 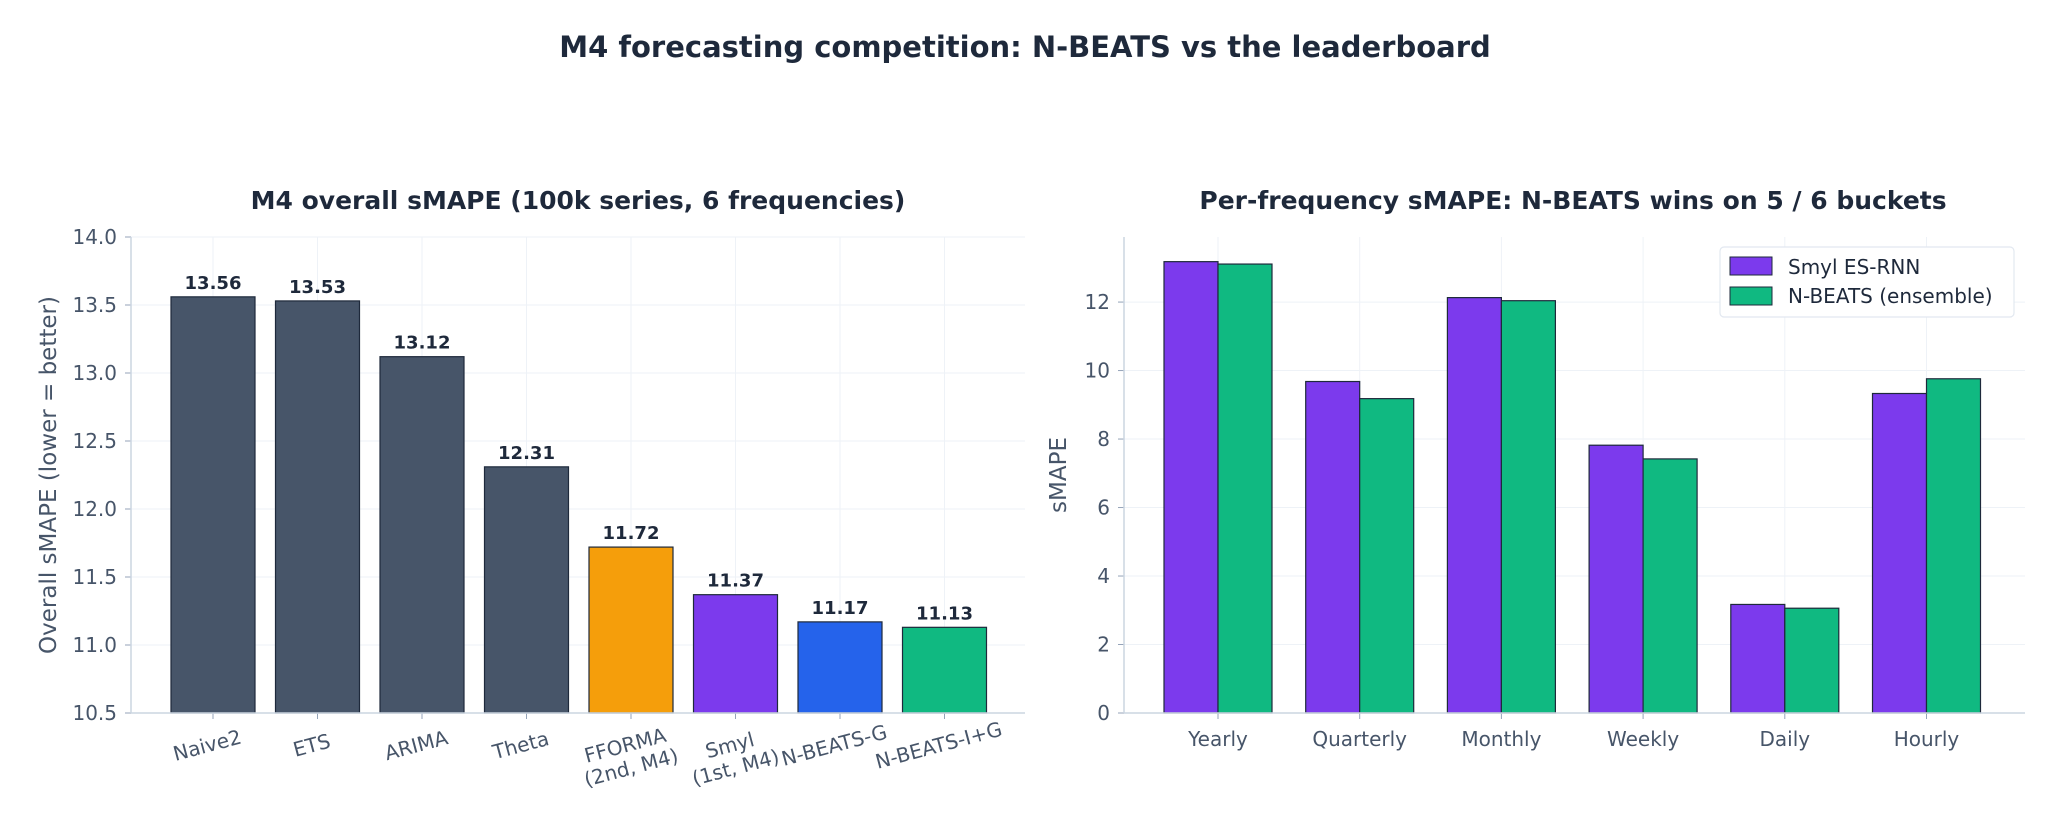 I want to click on legend: Smyl ES-RNN N-BEATS (ensemble), so click(x=1867, y=282).